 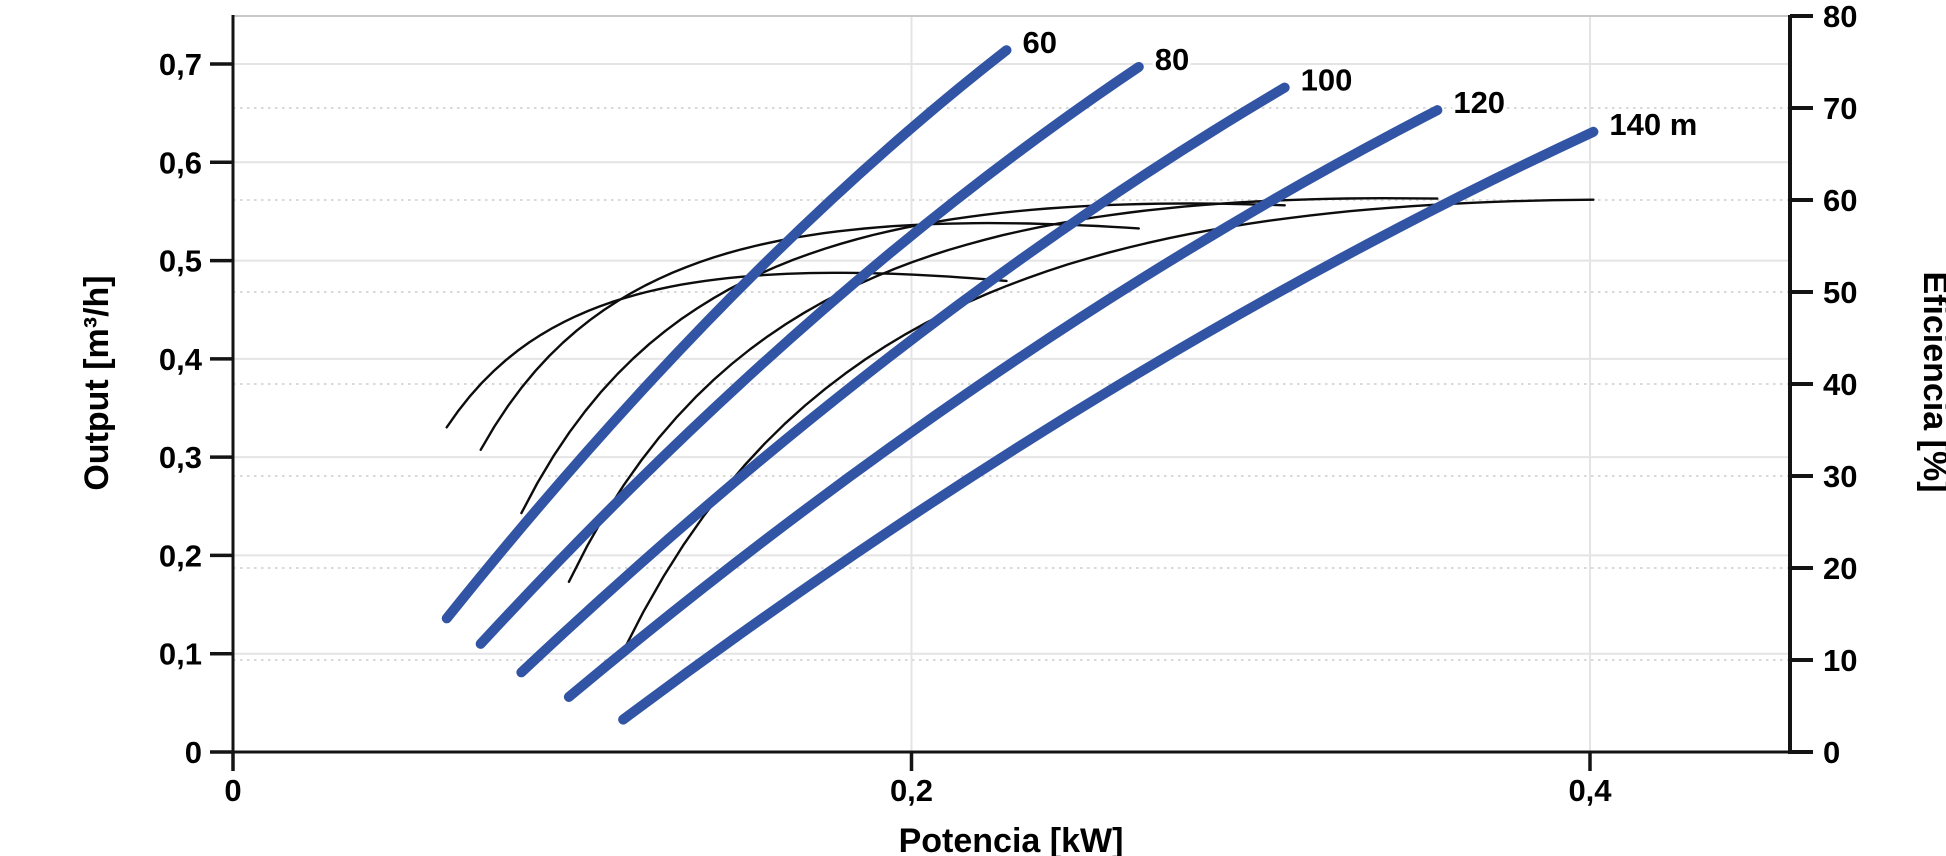 What do you see at coordinates (180, 654) in the screenshot?
I see `tick-label-left-0,1: 0,1` at bounding box center [180, 654].